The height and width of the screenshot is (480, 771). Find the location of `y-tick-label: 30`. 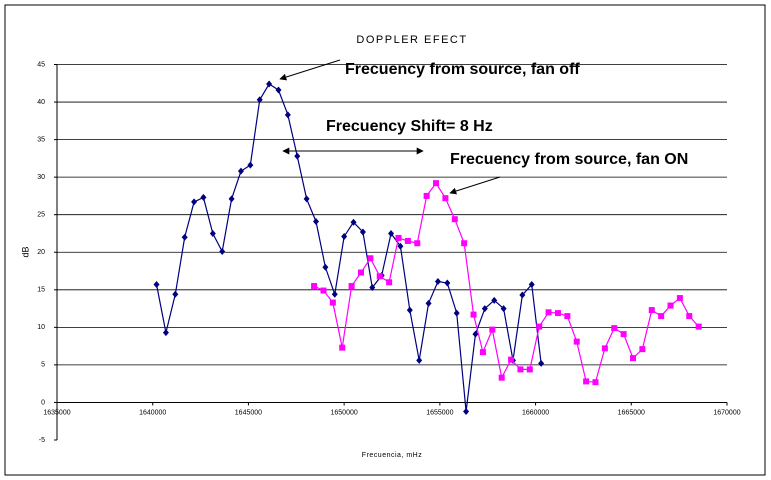

y-tick-label: 30 is located at coordinates (41, 177).